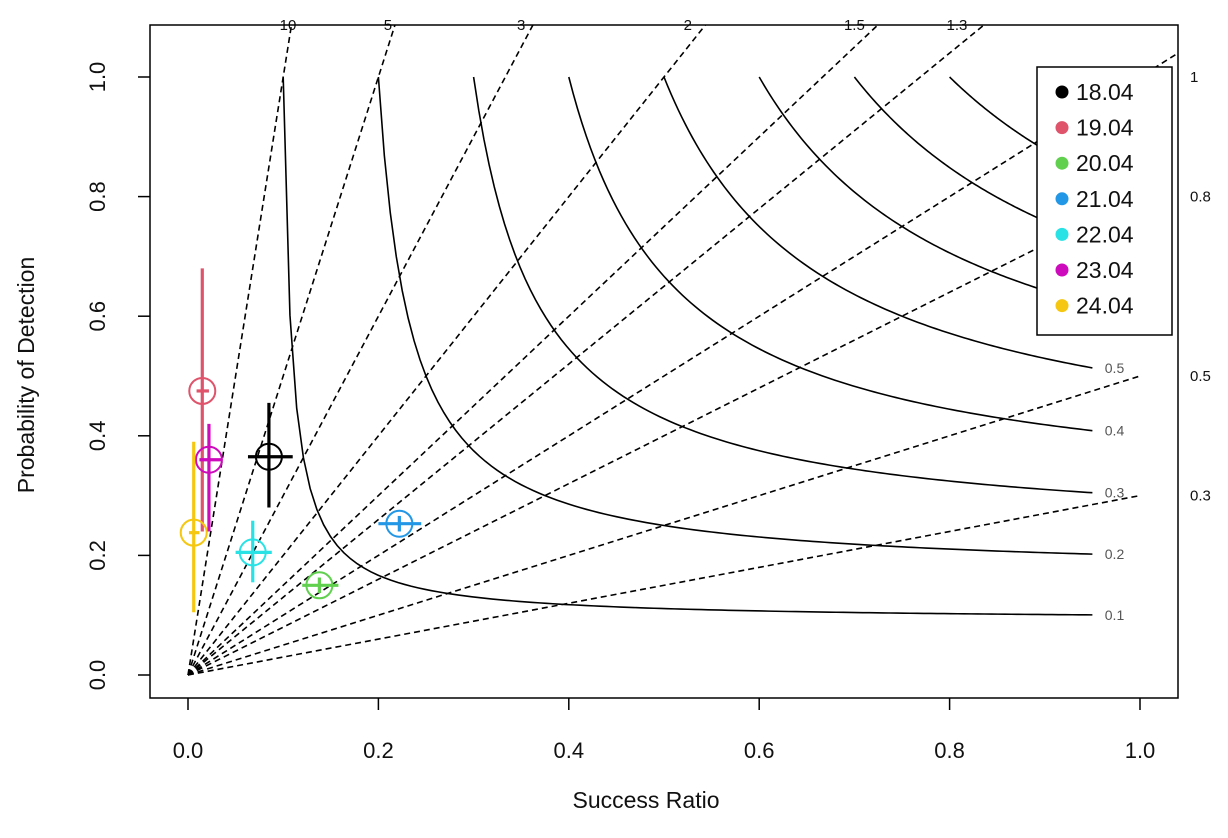 The width and height of the screenshot is (1228, 838). What do you see at coordinates (1115, 554) in the screenshot?
I see `csi-label: 0.2` at bounding box center [1115, 554].